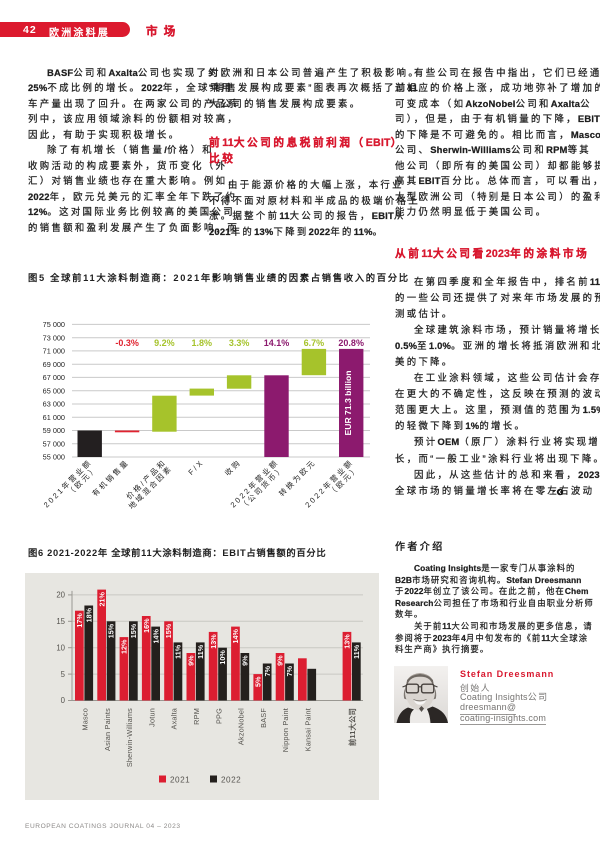 The image size is (600, 849). Describe the element at coordinates (174, 718) in the screenshot. I see `svg-text: Axalta` at that location.